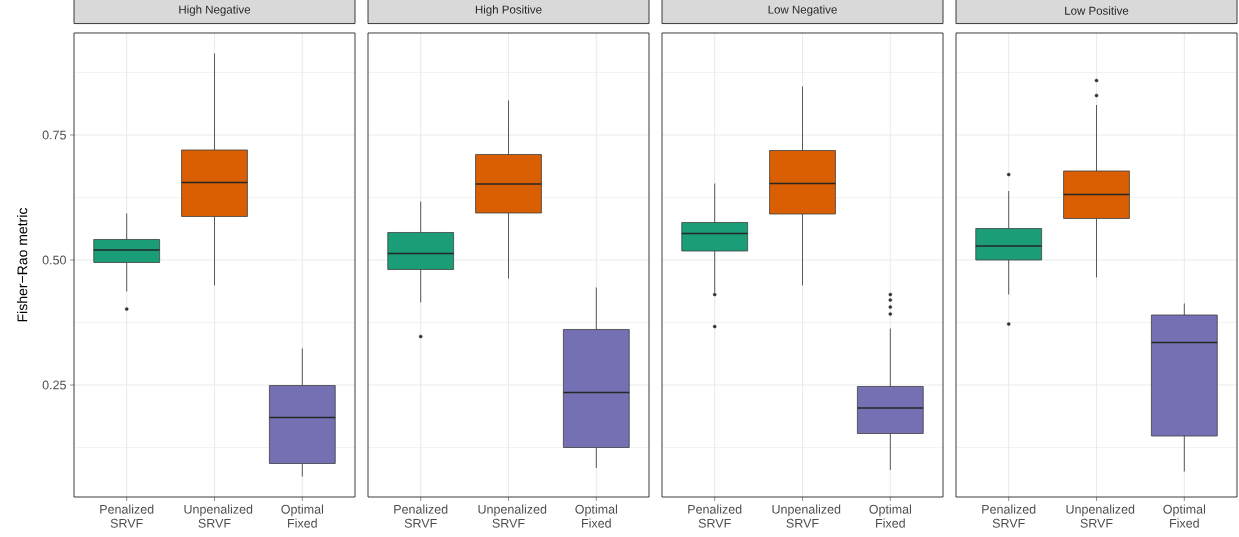 This screenshot has width=1239, height=537. Describe the element at coordinates (54, 135) in the screenshot. I see `y-tick-label: 0.75` at that location.